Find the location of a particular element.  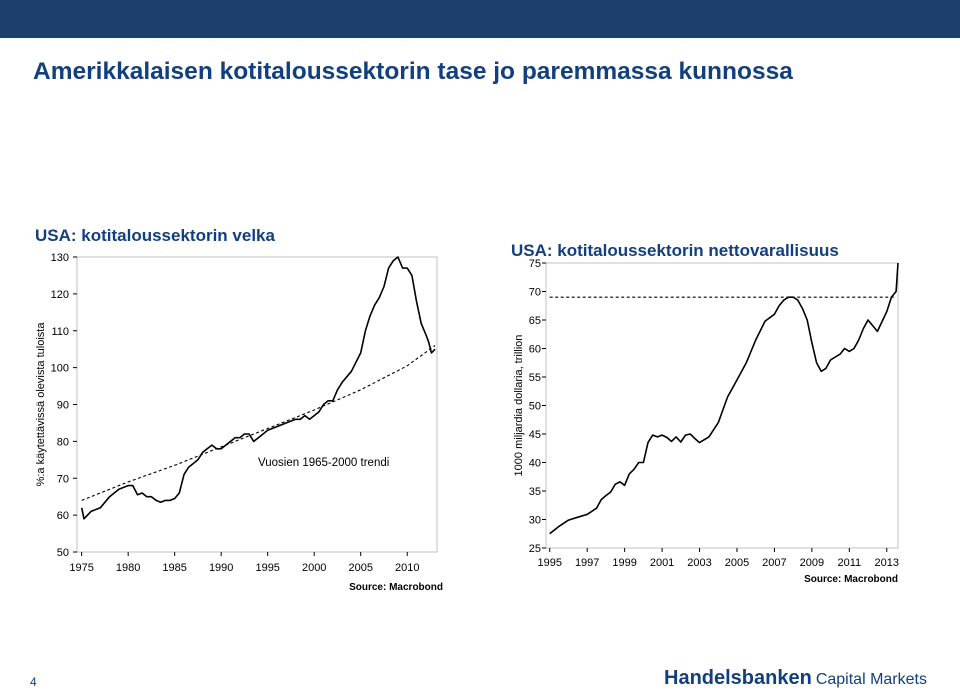

y-tick-label: 35 is located at coordinates (535, 492).